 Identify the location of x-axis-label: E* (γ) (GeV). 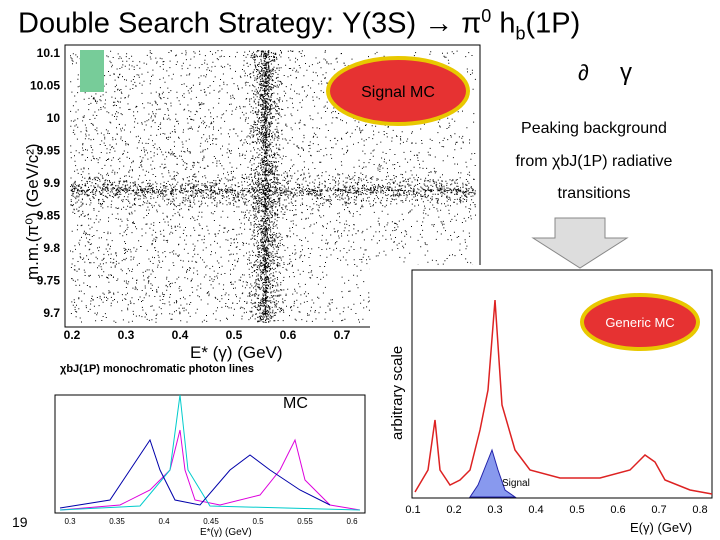
(236, 352).